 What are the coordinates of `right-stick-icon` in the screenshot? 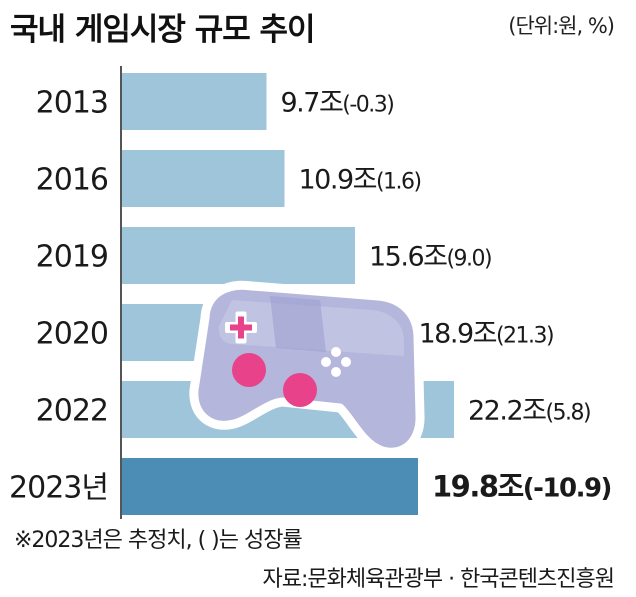 It's located at (300, 390).